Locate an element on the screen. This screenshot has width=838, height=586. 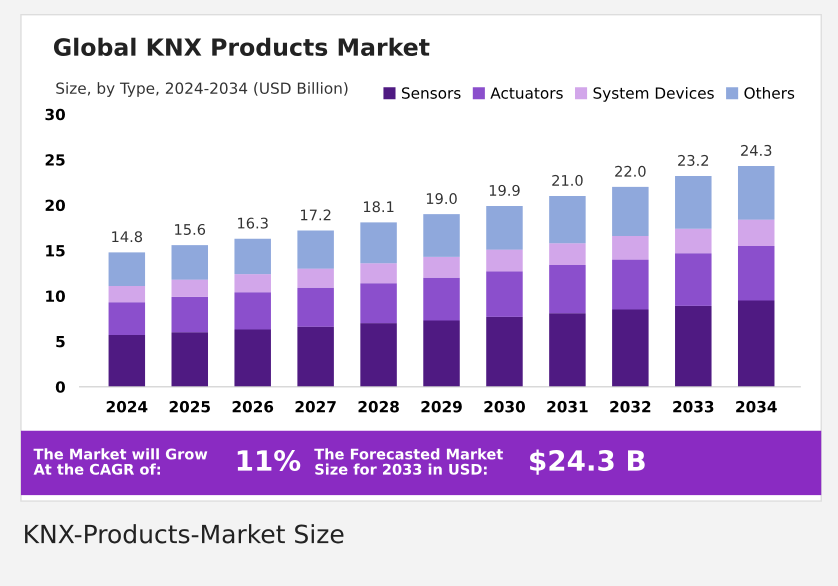
total-label: 15.6 is located at coordinates (190, 229).